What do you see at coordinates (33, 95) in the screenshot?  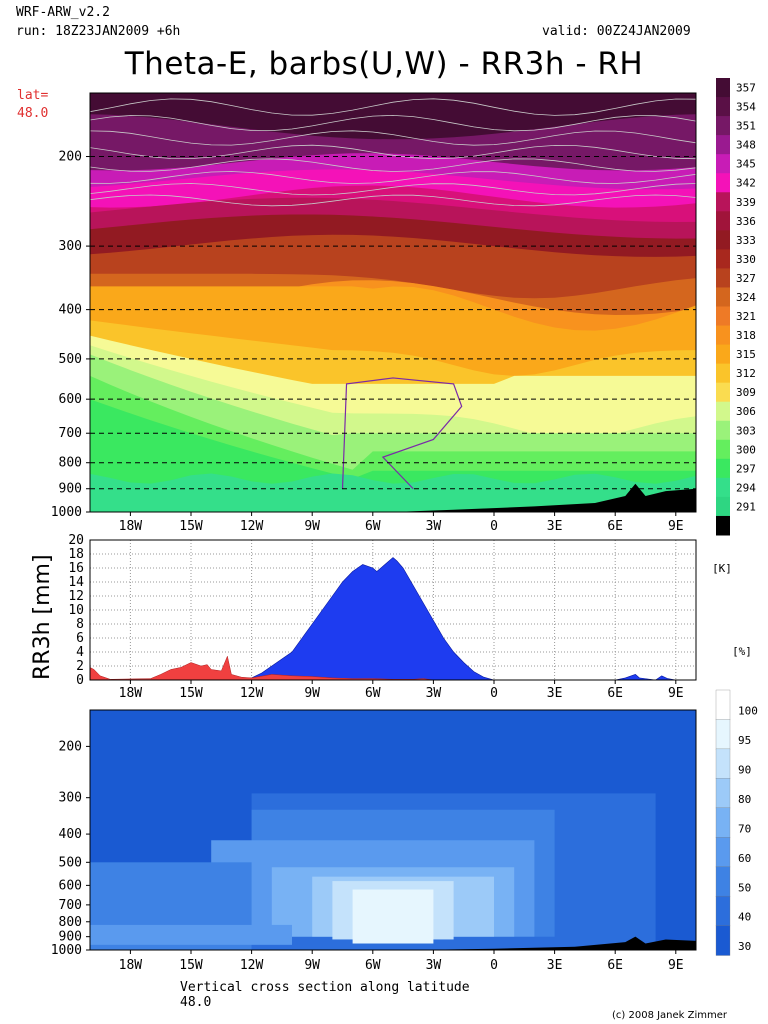 I see `lat-label: lat=` at bounding box center [33, 95].